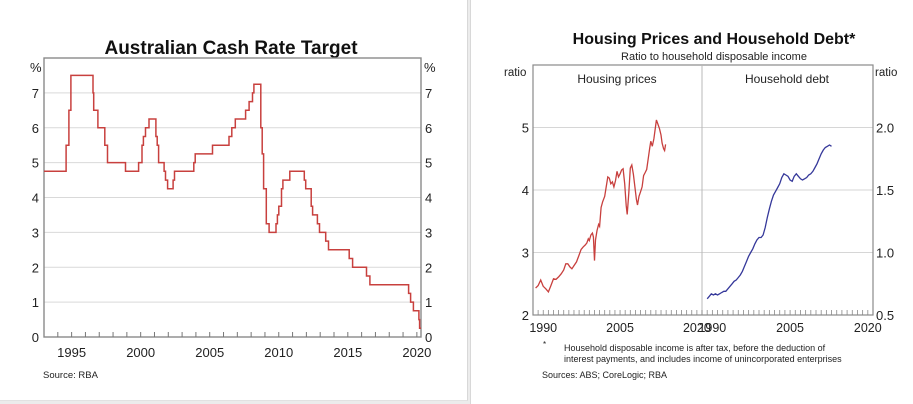  I want to click on chart-title: Housing Prices and Household Debt*, so click(714, 39).